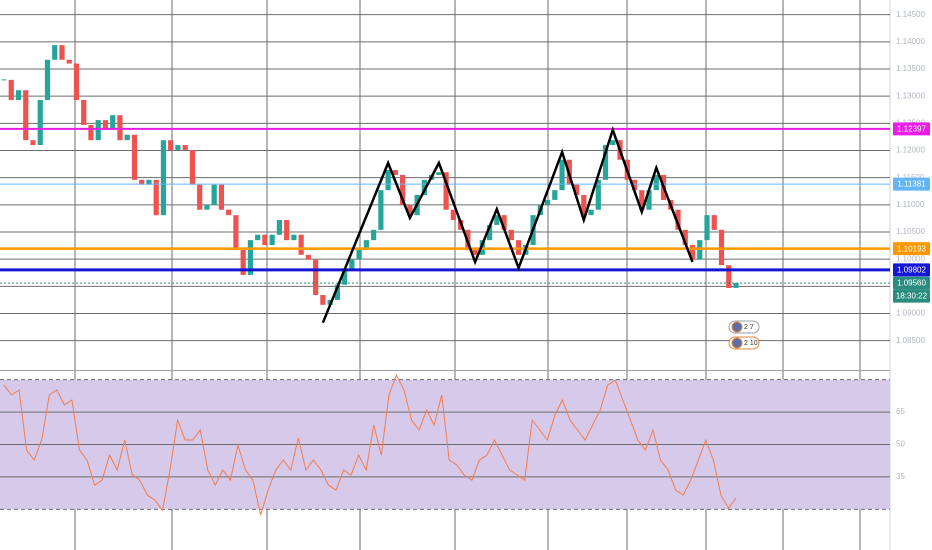 The image size is (932, 550). I want to click on price-label: 1.09560, so click(911, 283).